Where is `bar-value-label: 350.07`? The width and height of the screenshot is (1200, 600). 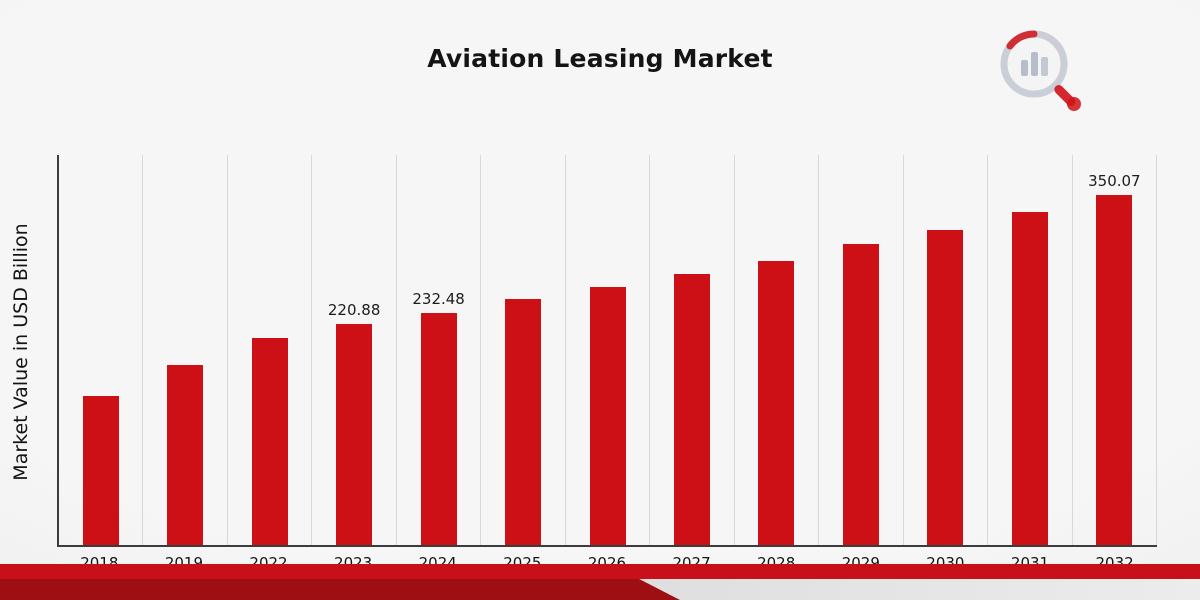
bar-value-label: 350.07 is located at coordinates (1114, 180).